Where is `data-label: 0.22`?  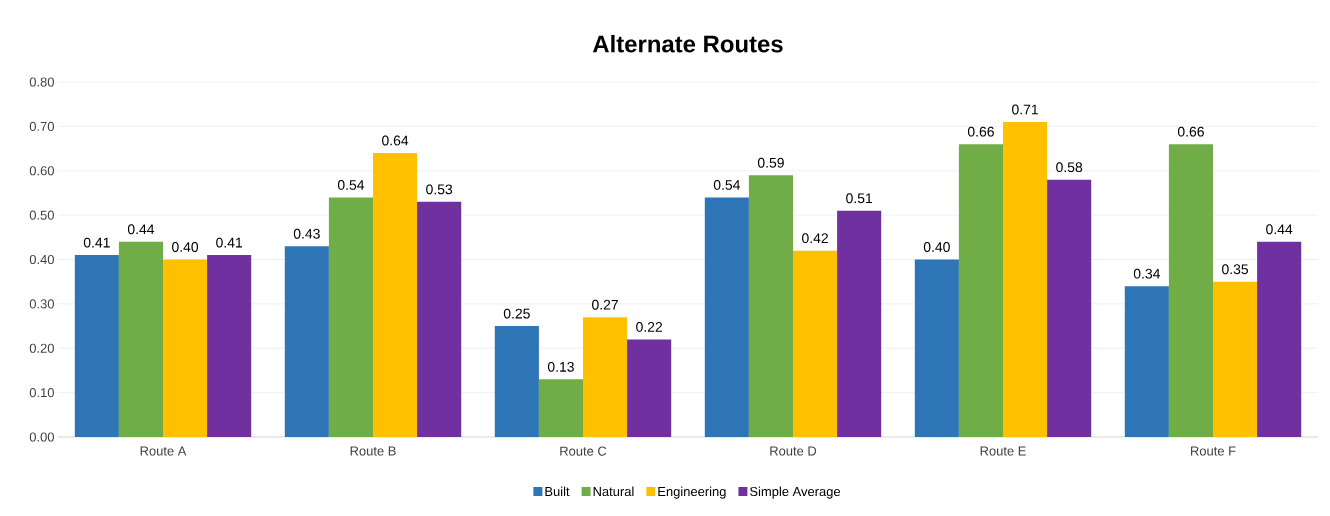 data-label: 0.22 is located at coordinates (649, 326).